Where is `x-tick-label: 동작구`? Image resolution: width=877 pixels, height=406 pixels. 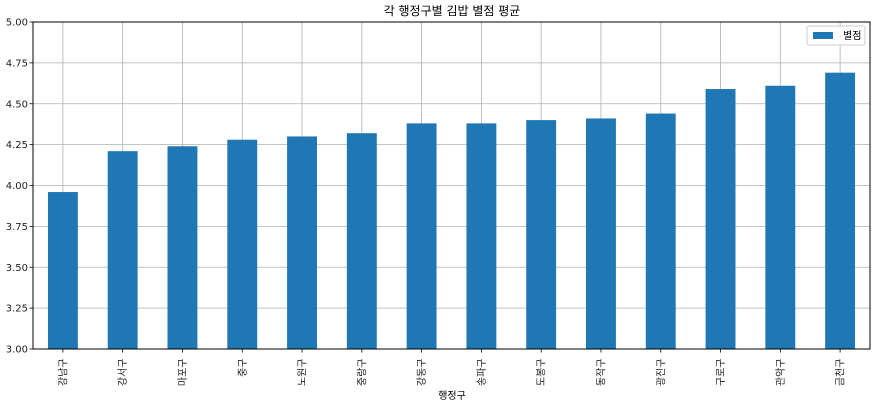
x-tick-label: 동작구 is located at coordinates (601, 373).